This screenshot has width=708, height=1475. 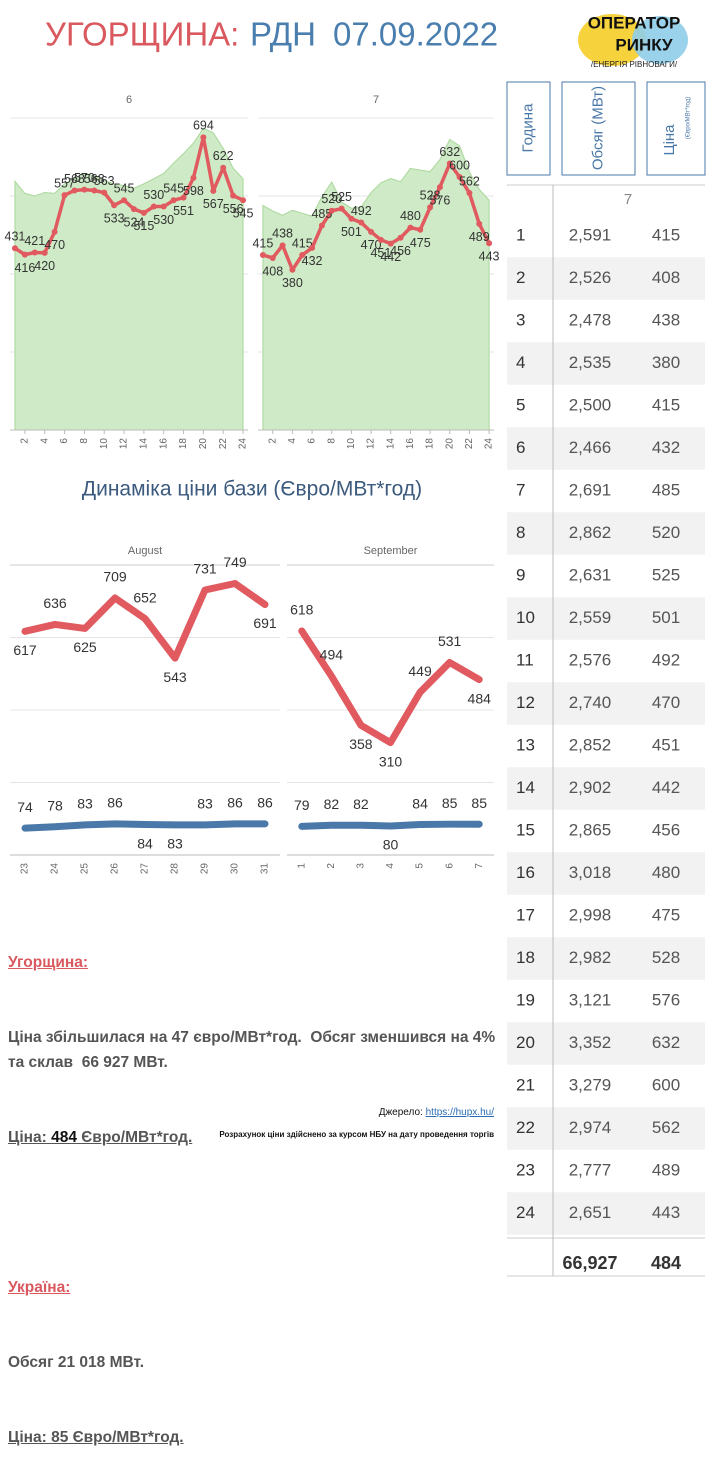 What do you see at coordinates (525, 1084) in the screenshot?
I see `hour-cell: 21` at bounding box center [525, 1084].